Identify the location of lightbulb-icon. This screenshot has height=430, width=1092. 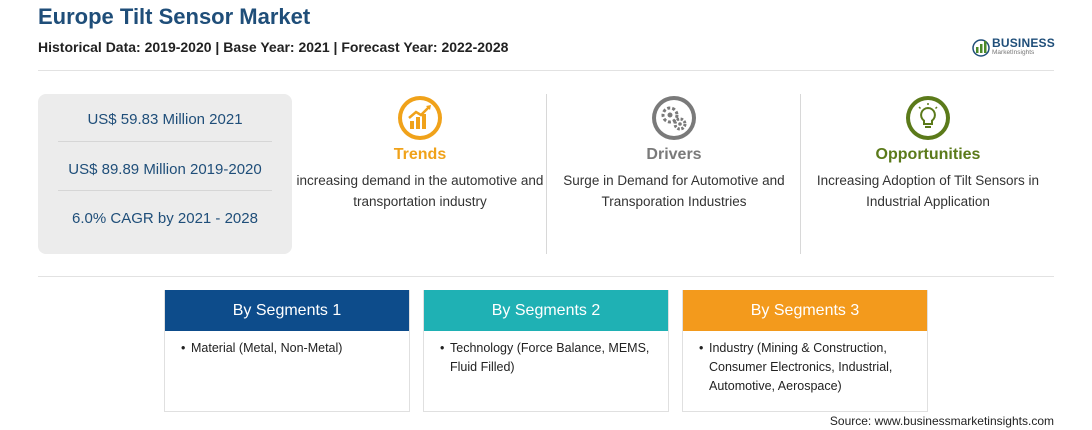
(928, 118).